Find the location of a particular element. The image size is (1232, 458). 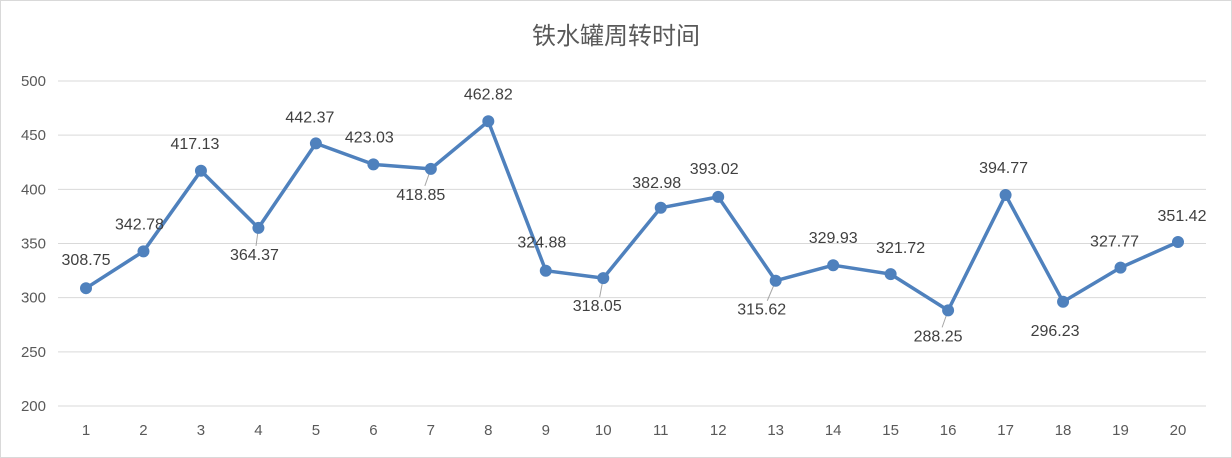

chart-title: 铁水罐周转时间 is located at coordinates (616, 36).